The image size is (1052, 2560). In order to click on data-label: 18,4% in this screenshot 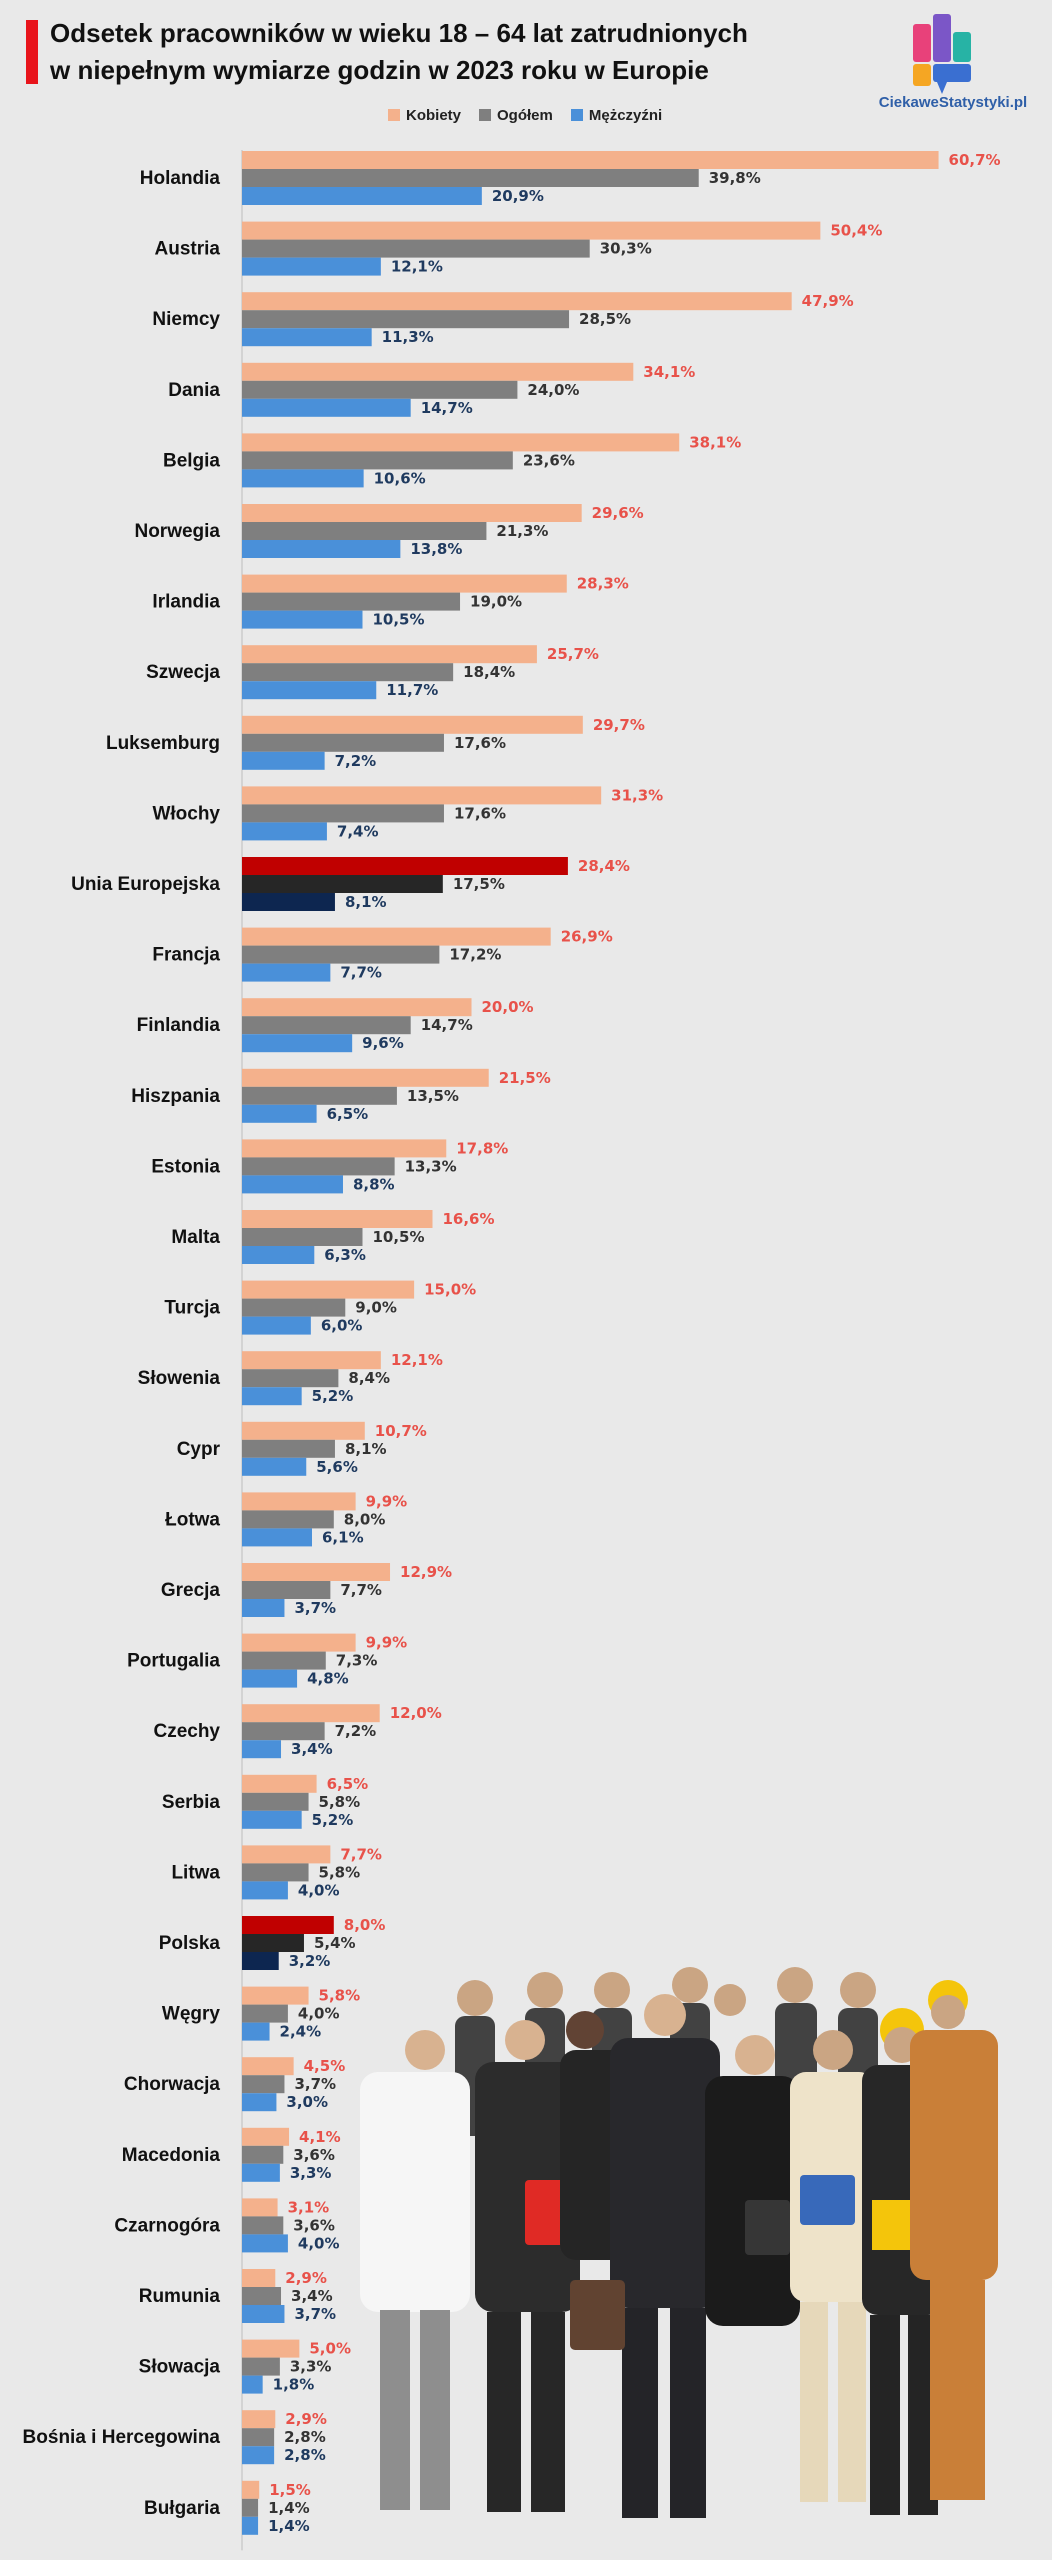, I will do `click(489, 672)`.